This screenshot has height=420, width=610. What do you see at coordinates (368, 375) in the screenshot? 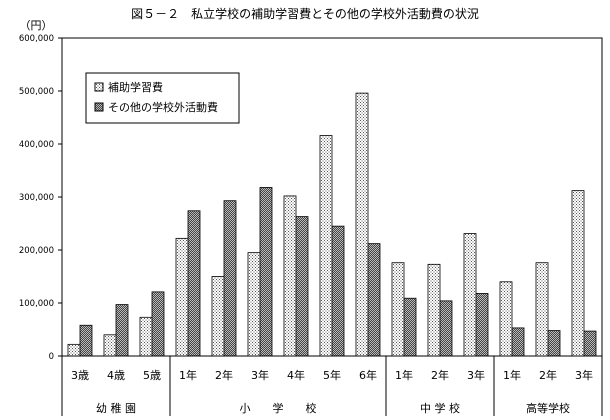
I see `x-category-label: 6年` at bounding box center [368, 375].